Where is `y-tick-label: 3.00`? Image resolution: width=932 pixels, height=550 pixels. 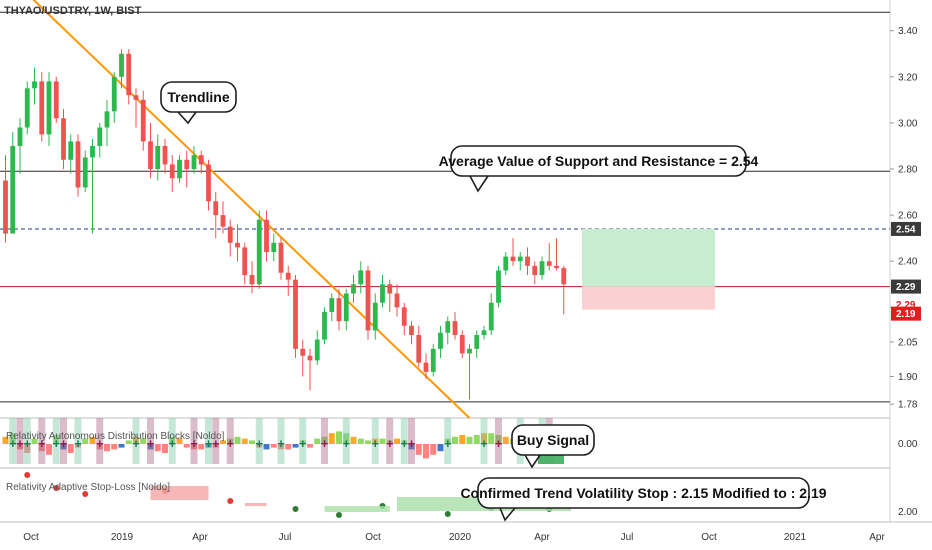
y-tick-label: 3.00 is located at coordinates (908, 123).